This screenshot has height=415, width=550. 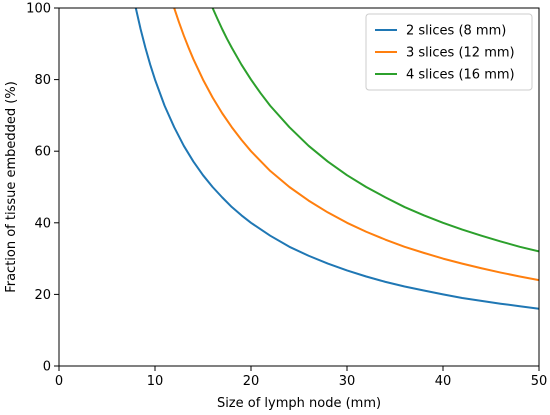 I want to click on legend-label-2: 3 slices (12 mm), so click(x=460, y=53).